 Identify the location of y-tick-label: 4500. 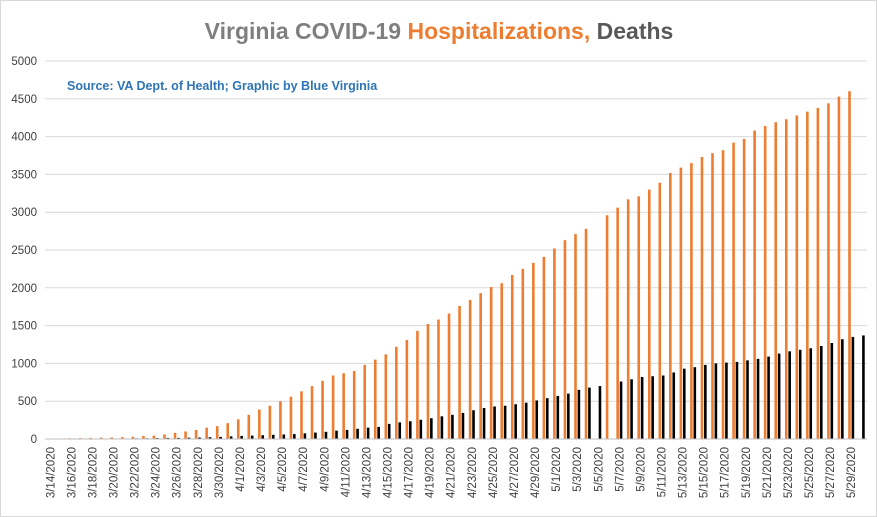
(24, 100).